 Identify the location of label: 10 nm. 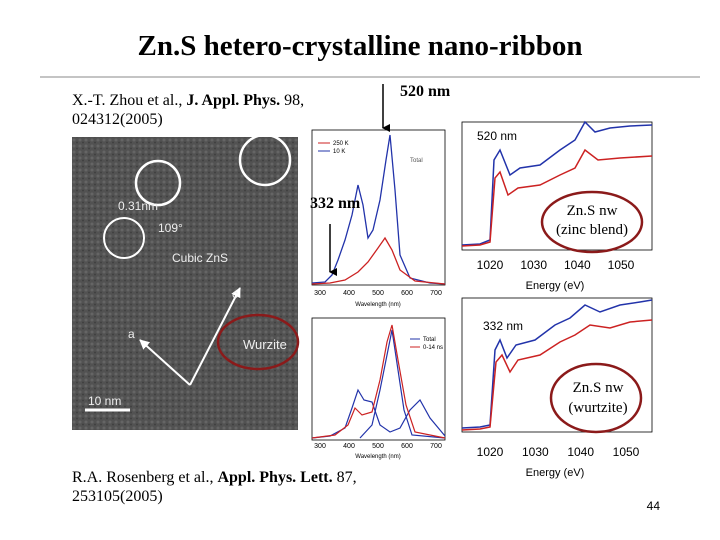
(104, 401).